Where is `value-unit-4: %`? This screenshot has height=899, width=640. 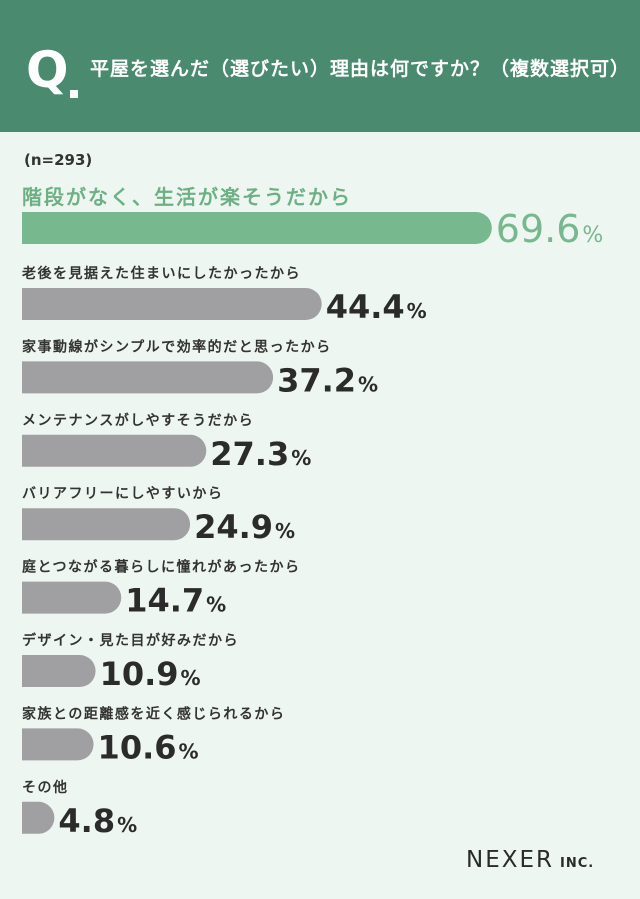 value-unit-4: % is located at coordinates (285, 531).